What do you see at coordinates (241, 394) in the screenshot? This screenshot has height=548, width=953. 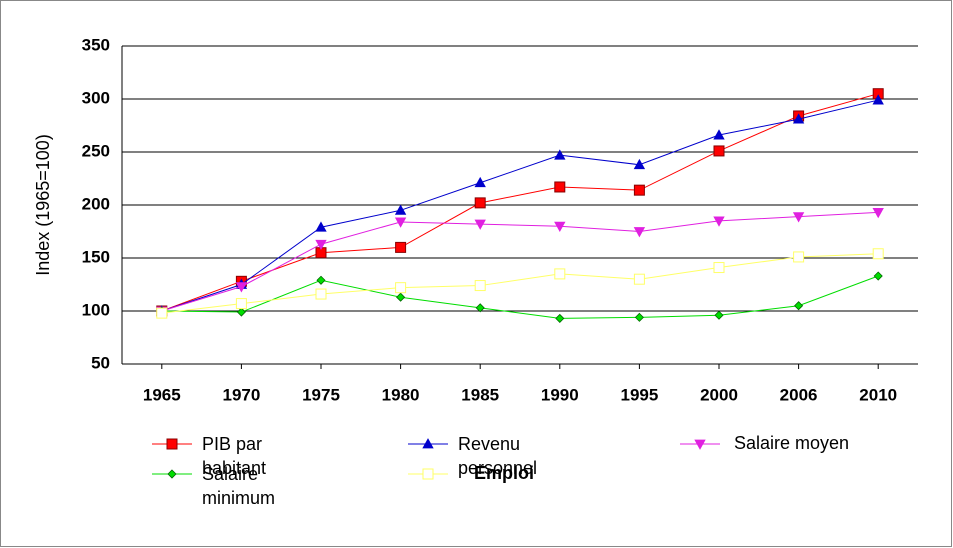 I see `x-tick-label: 1970` at bounding box center [241, 394].